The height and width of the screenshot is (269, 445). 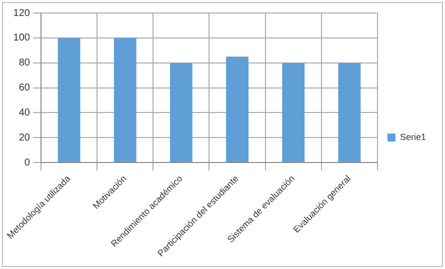 What do you see at coordinates (21, 13) in the screenshot?
I see `y-tick-label: 120` at bounding box center [21, 13].